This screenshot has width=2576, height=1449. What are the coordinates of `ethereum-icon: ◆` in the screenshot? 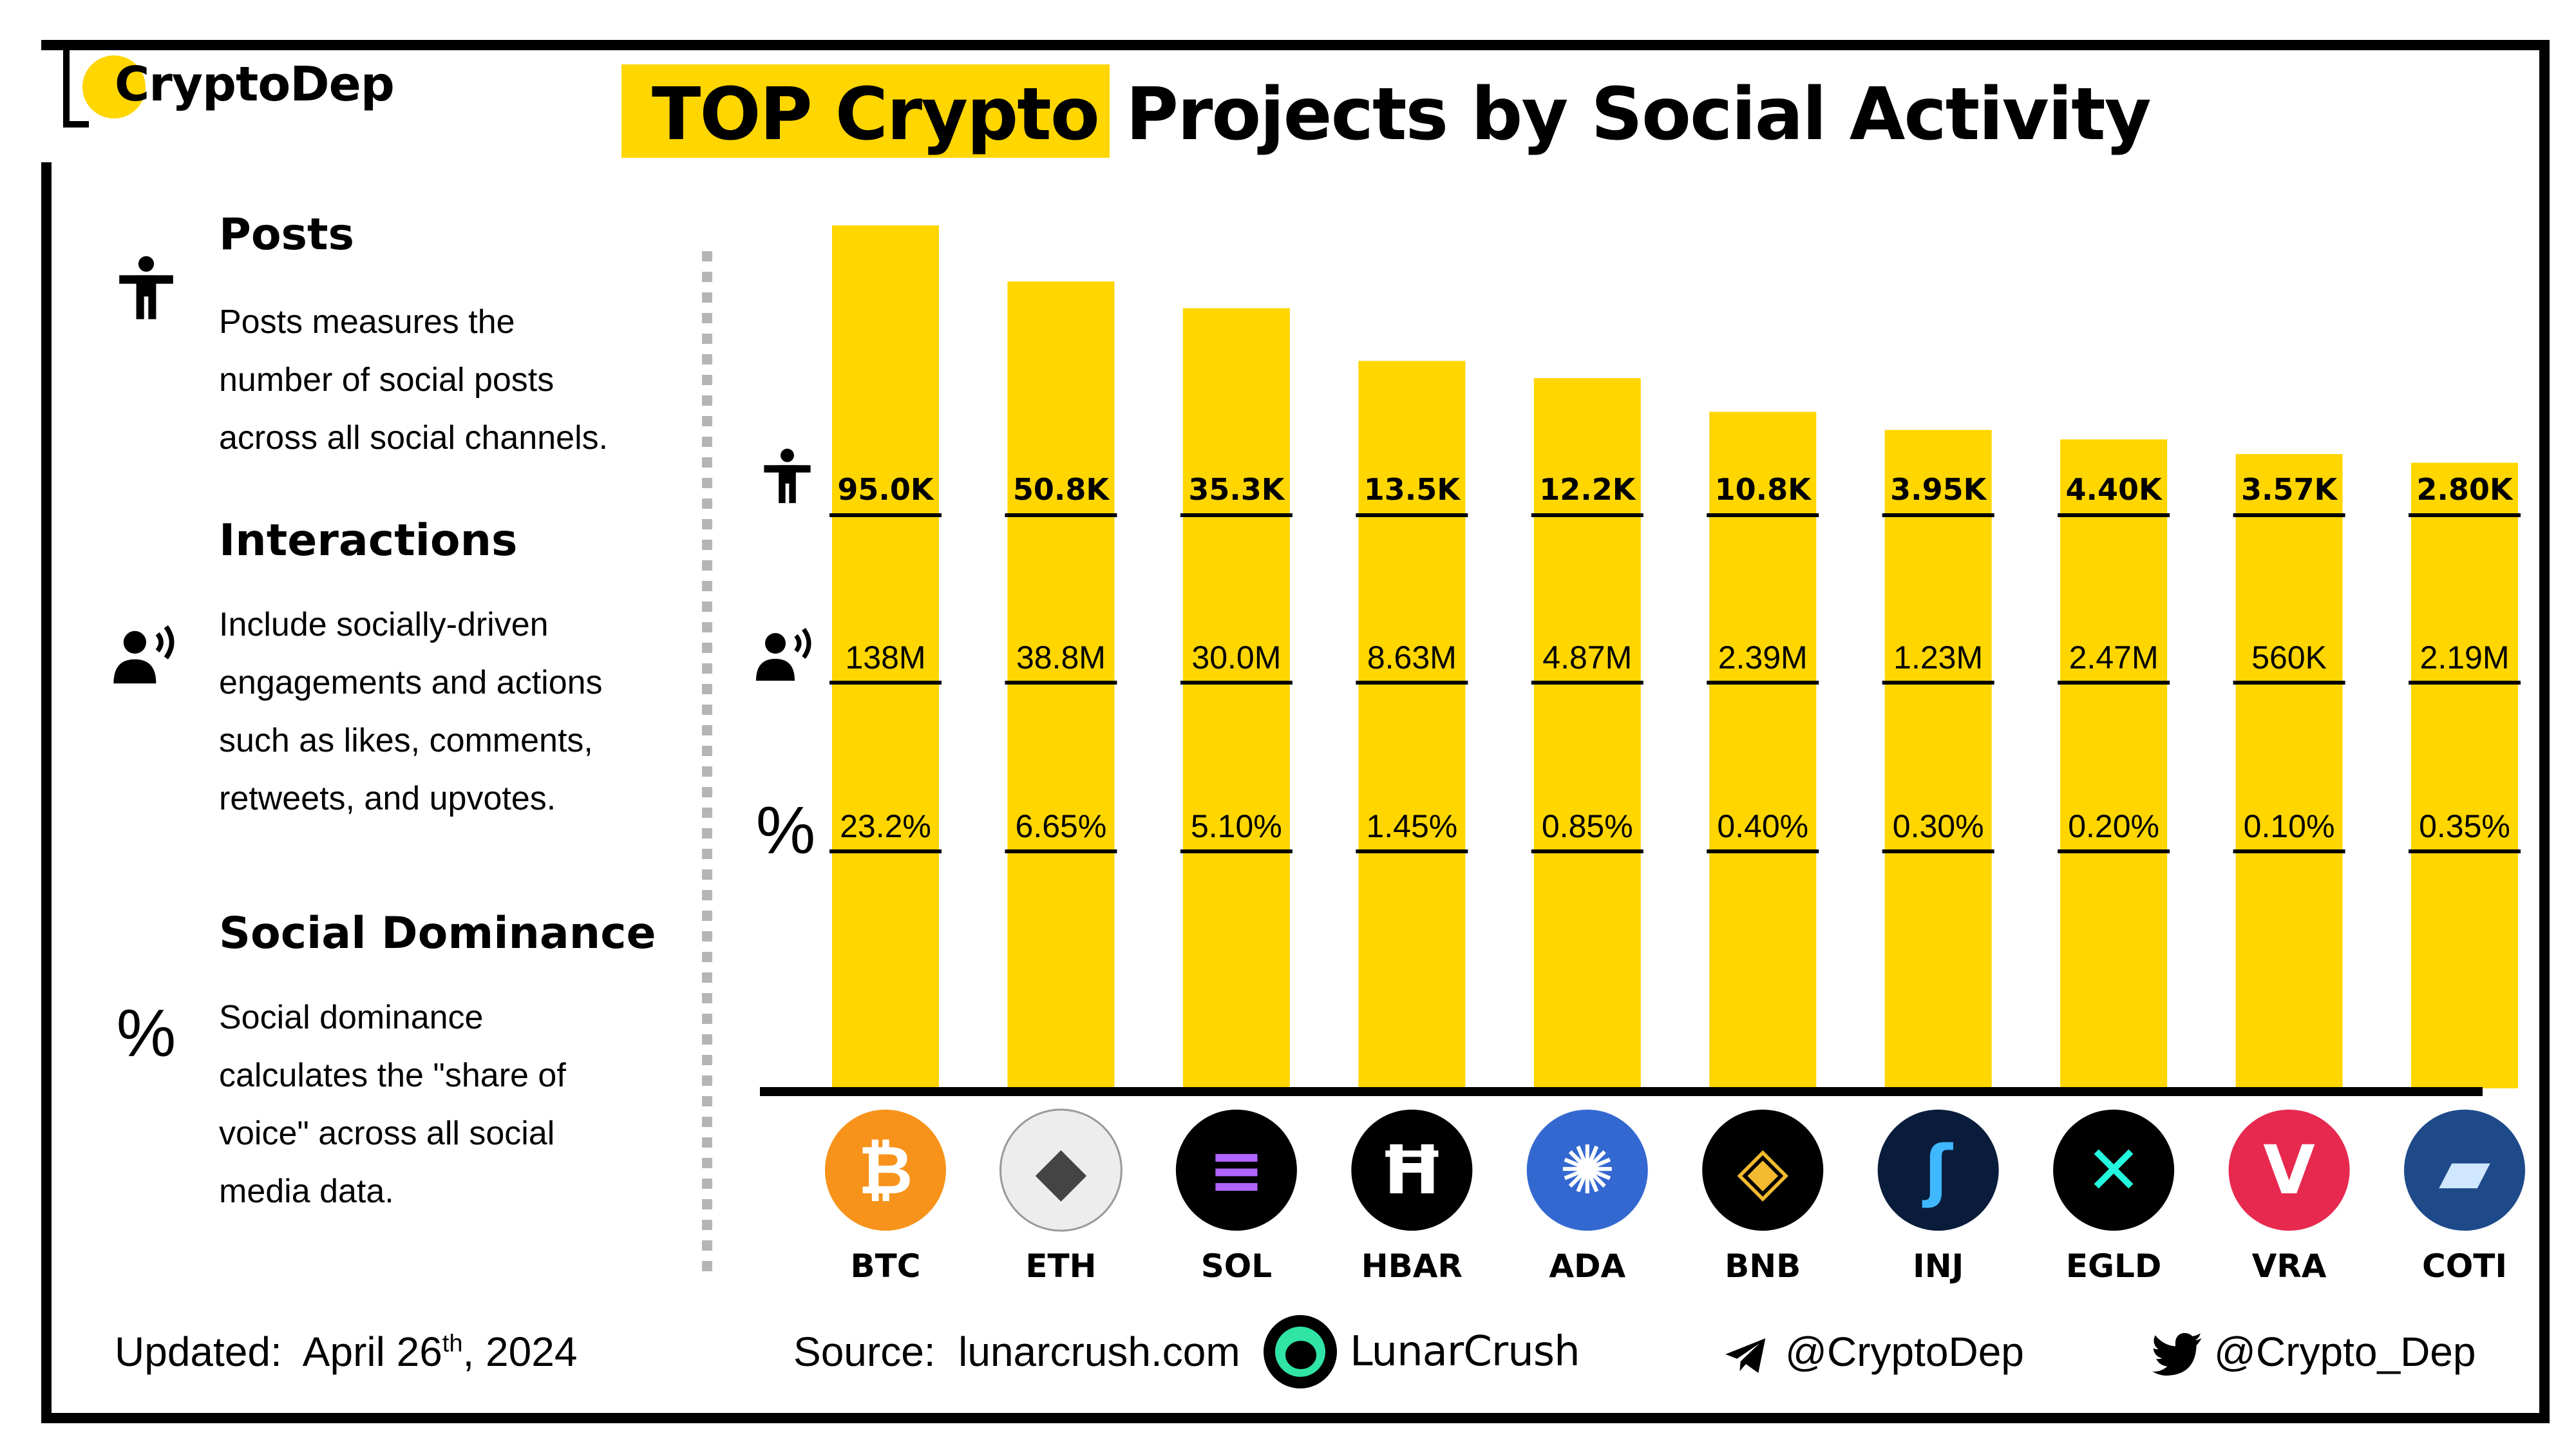 It's located at (1060, 1170).